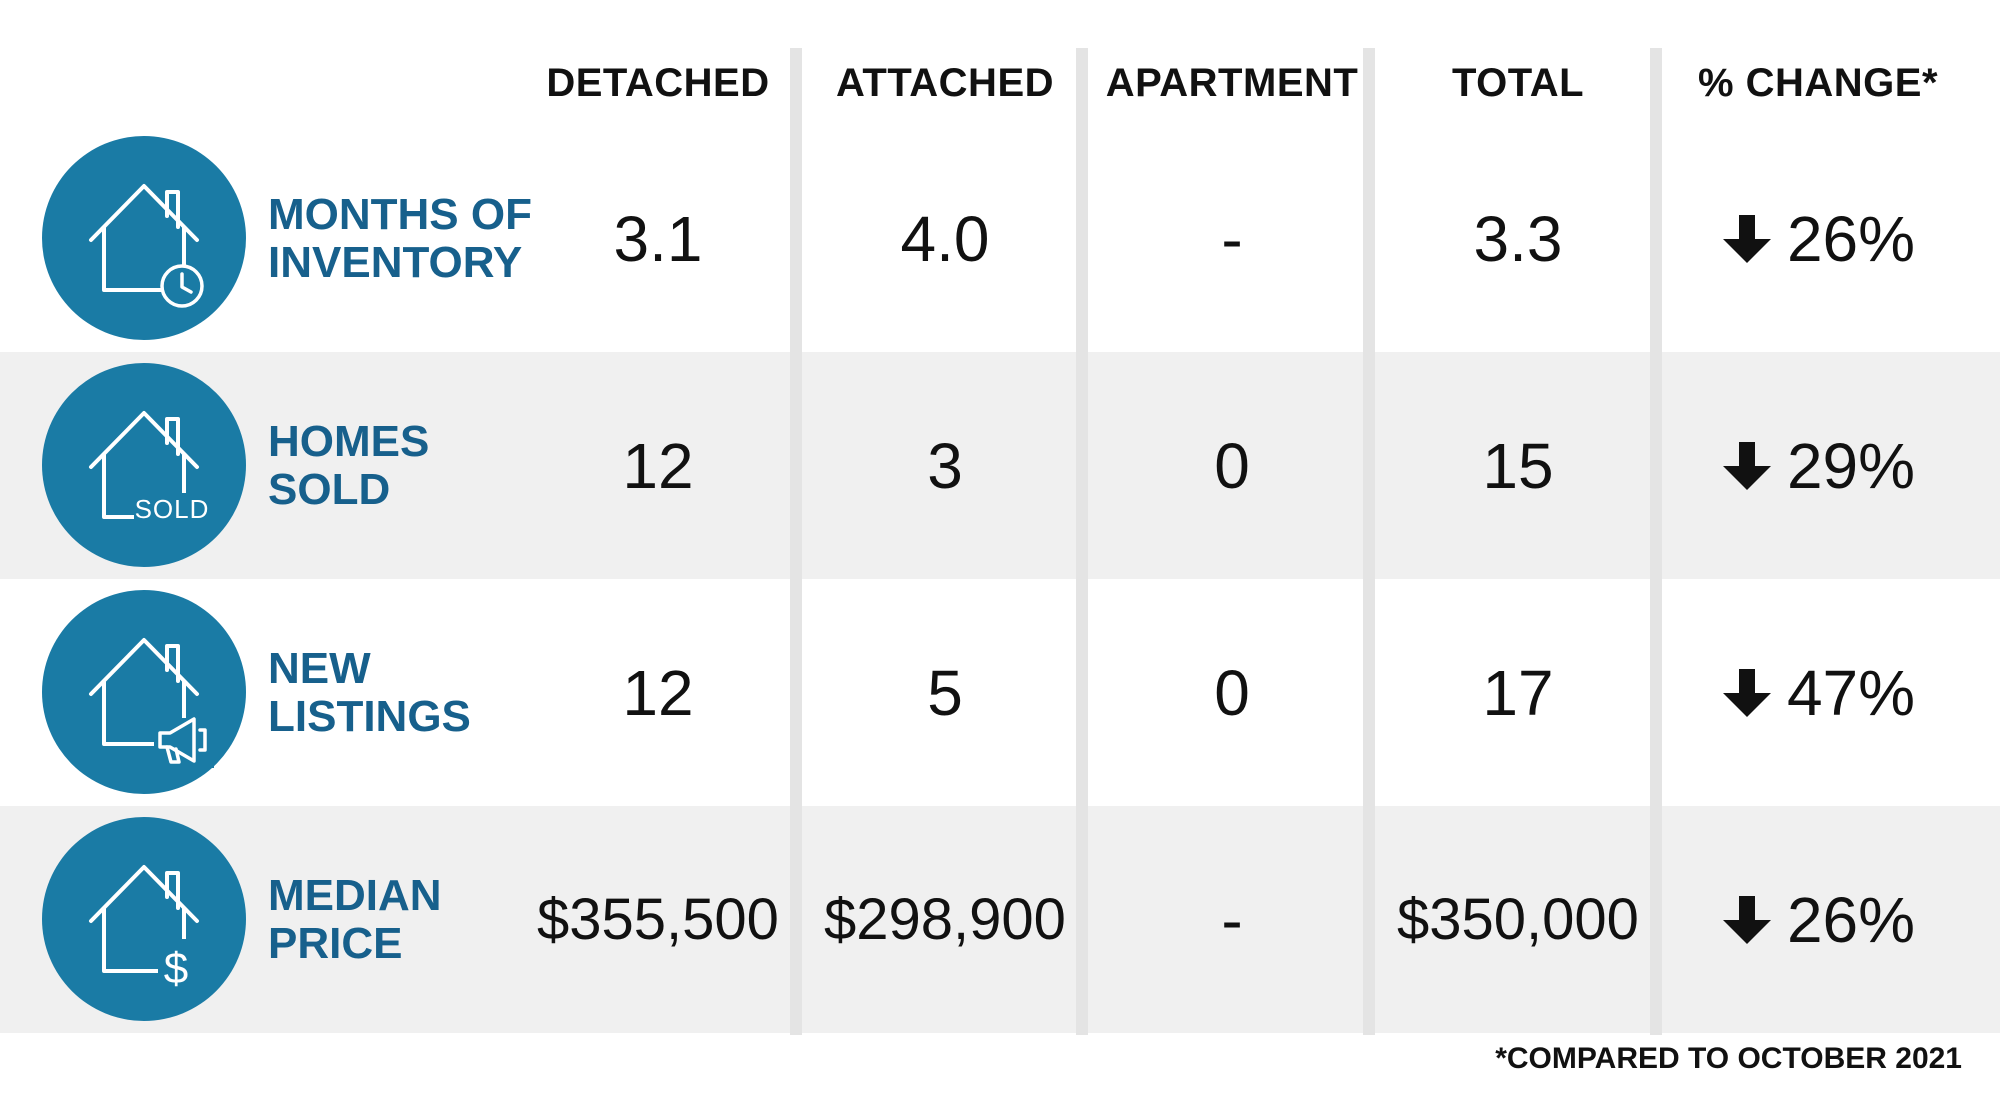 This screenshot has width=2000, height=1100. Describe the element at coordinates (1851, 692) in the screenshot. I see `percent-change-value: 47%` at that location.